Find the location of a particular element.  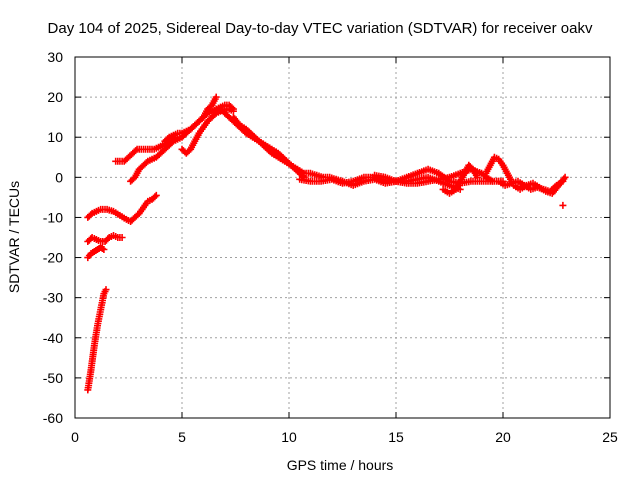

series-arc-low is located at coordinates (96, 253).